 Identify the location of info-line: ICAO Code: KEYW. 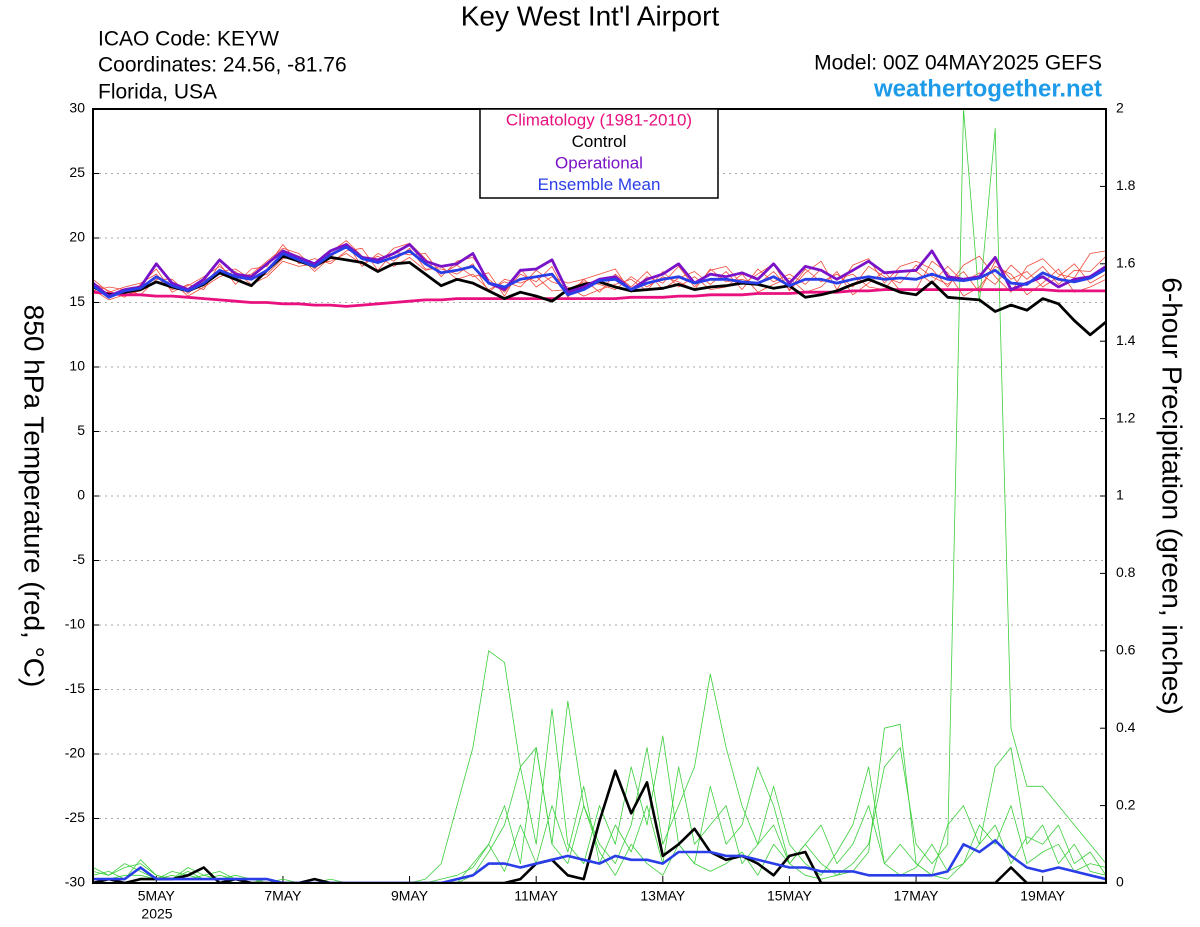
(188, 39).